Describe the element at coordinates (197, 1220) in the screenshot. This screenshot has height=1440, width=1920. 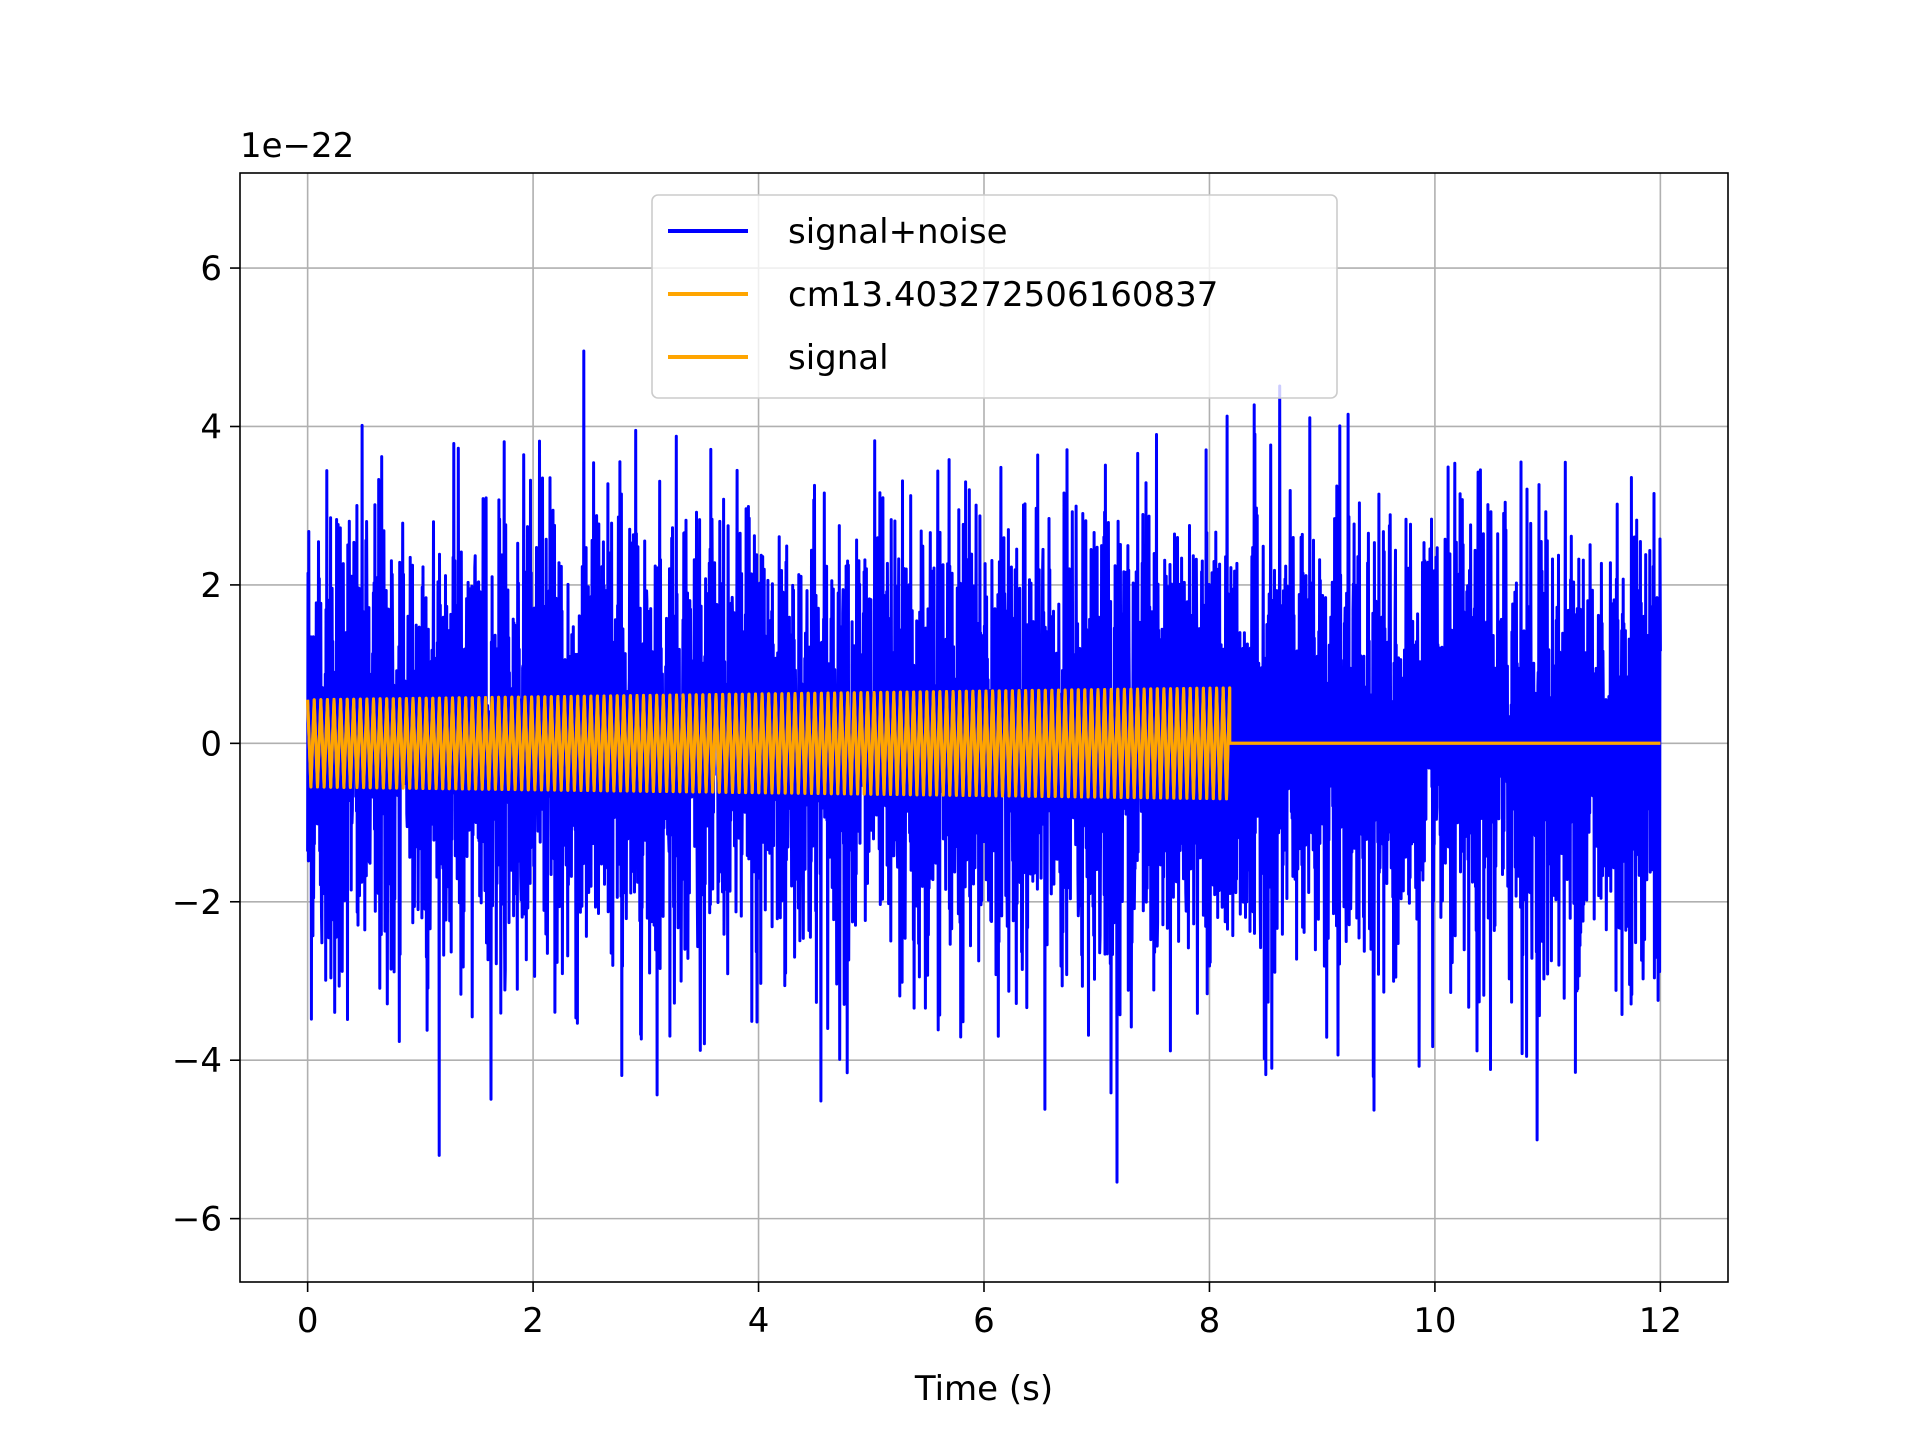
I see `y-tick-label: −6` at that location.